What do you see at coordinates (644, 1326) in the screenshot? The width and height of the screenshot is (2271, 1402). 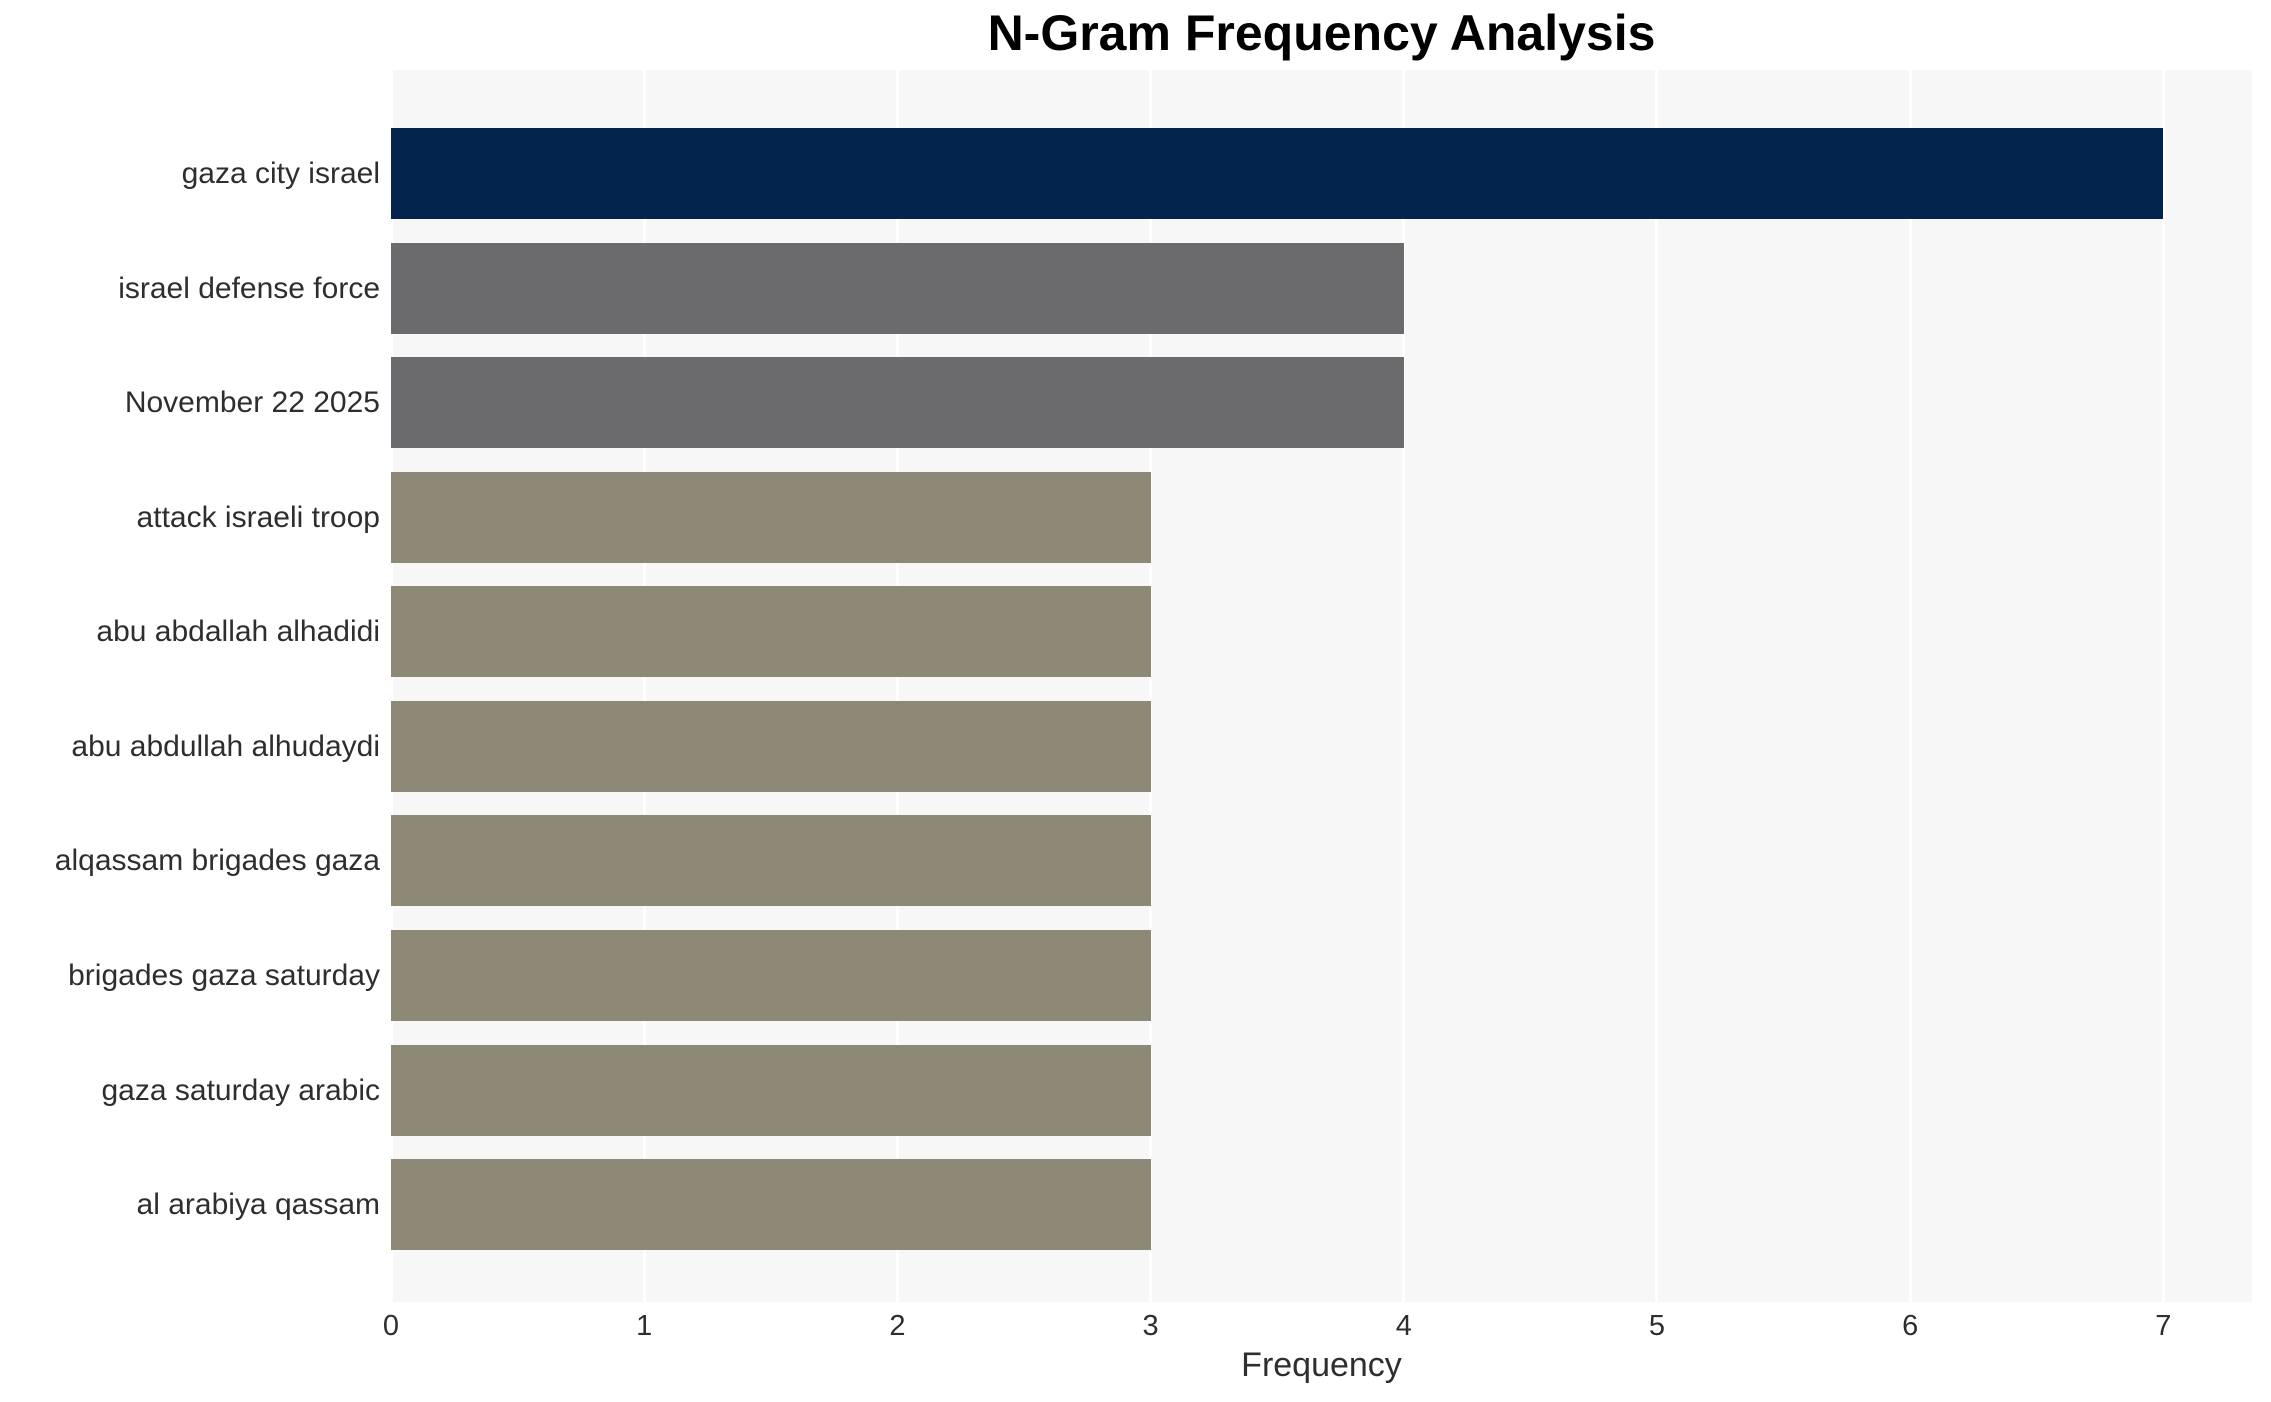 I see `x-tick-label: 1` at bounding box center [644, 1326].